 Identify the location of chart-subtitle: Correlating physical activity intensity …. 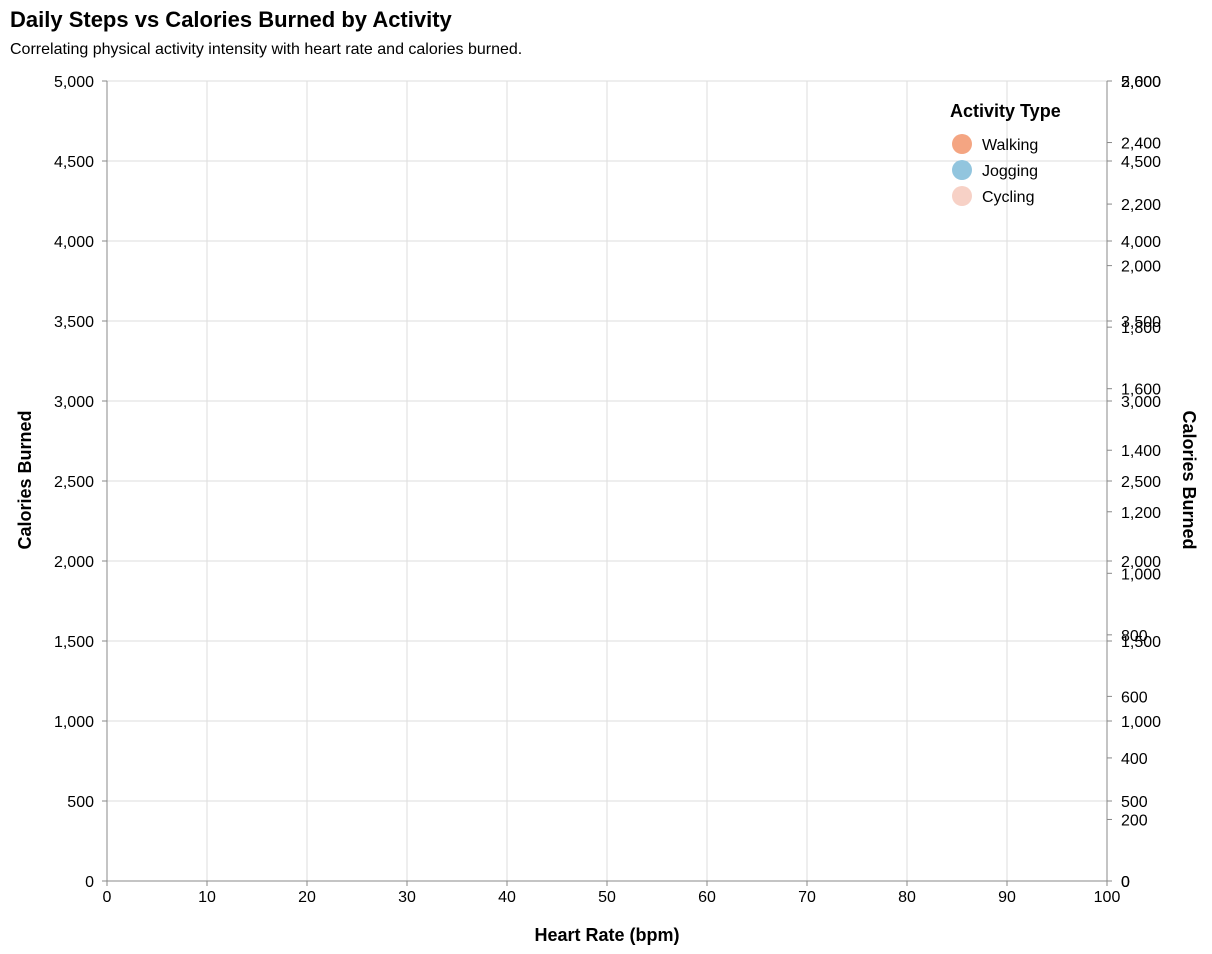
(266, 49).